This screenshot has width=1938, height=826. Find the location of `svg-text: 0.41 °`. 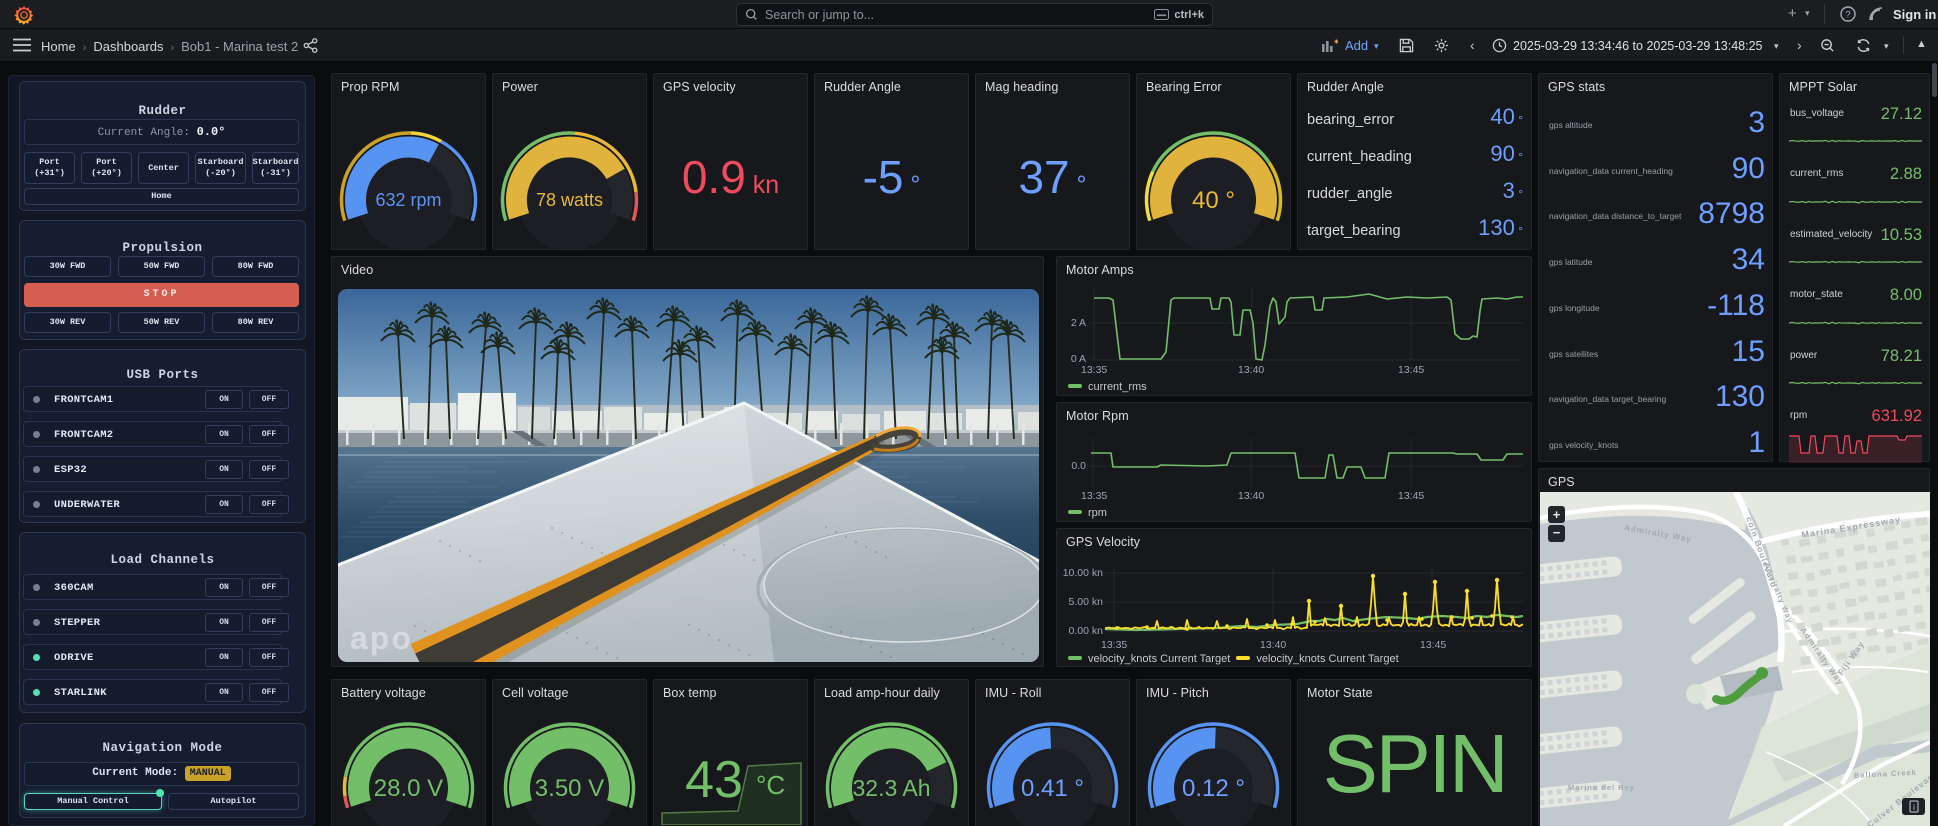

svg-text: 0.41 ° is located at coordinates (1052, 788).